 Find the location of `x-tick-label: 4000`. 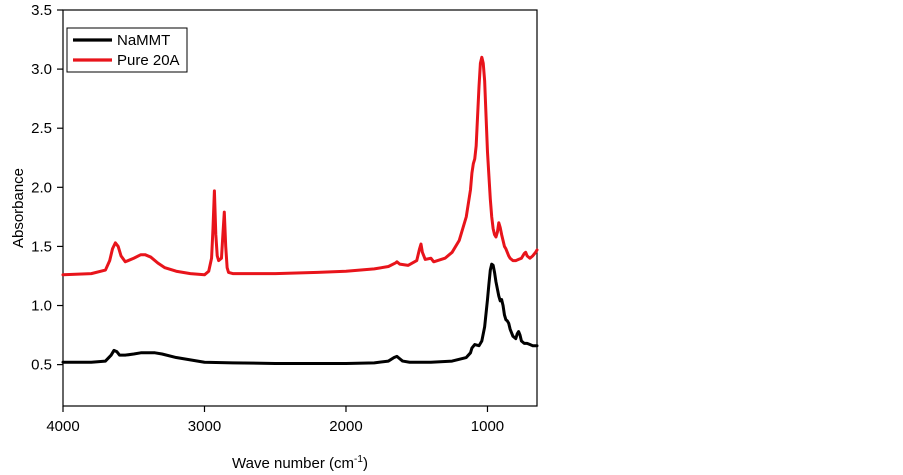

x-tick-label: 4000 is located at coordinates (62, 426).